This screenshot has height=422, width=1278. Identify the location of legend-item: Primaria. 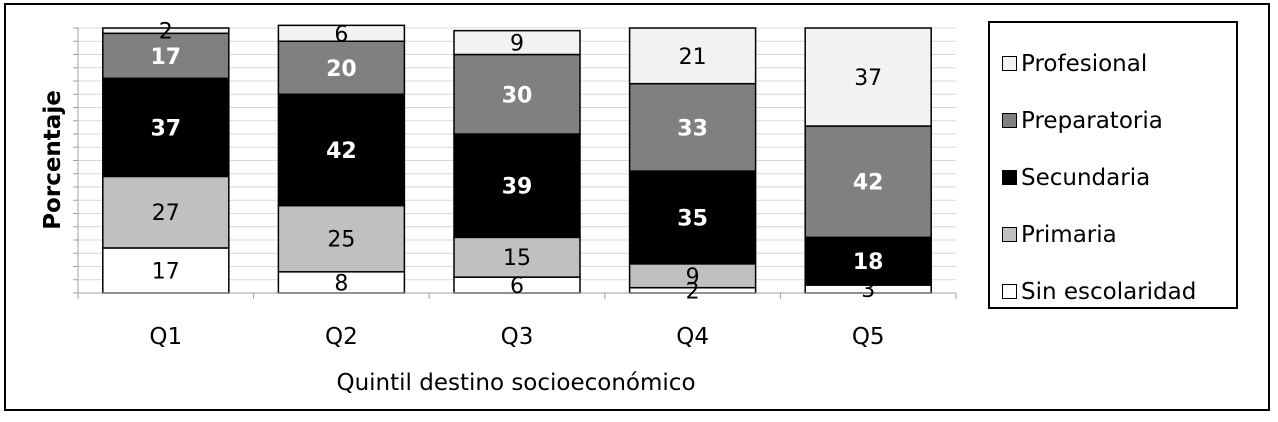
(1119, 234).